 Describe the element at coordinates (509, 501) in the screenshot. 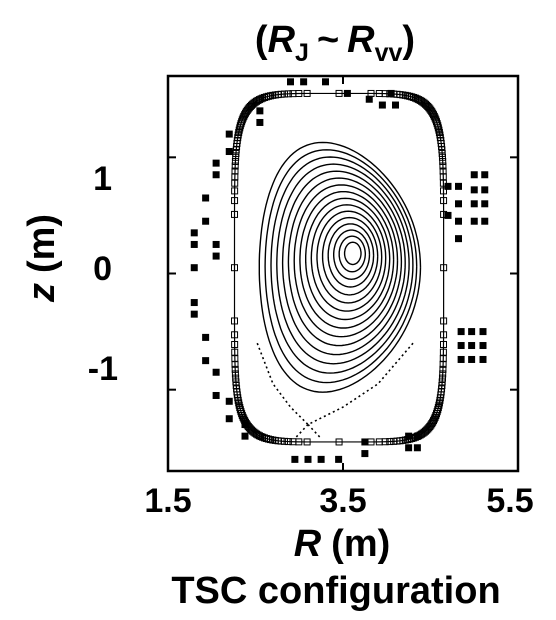

I see `x-tick-label-5-5: 5.5` at that location.